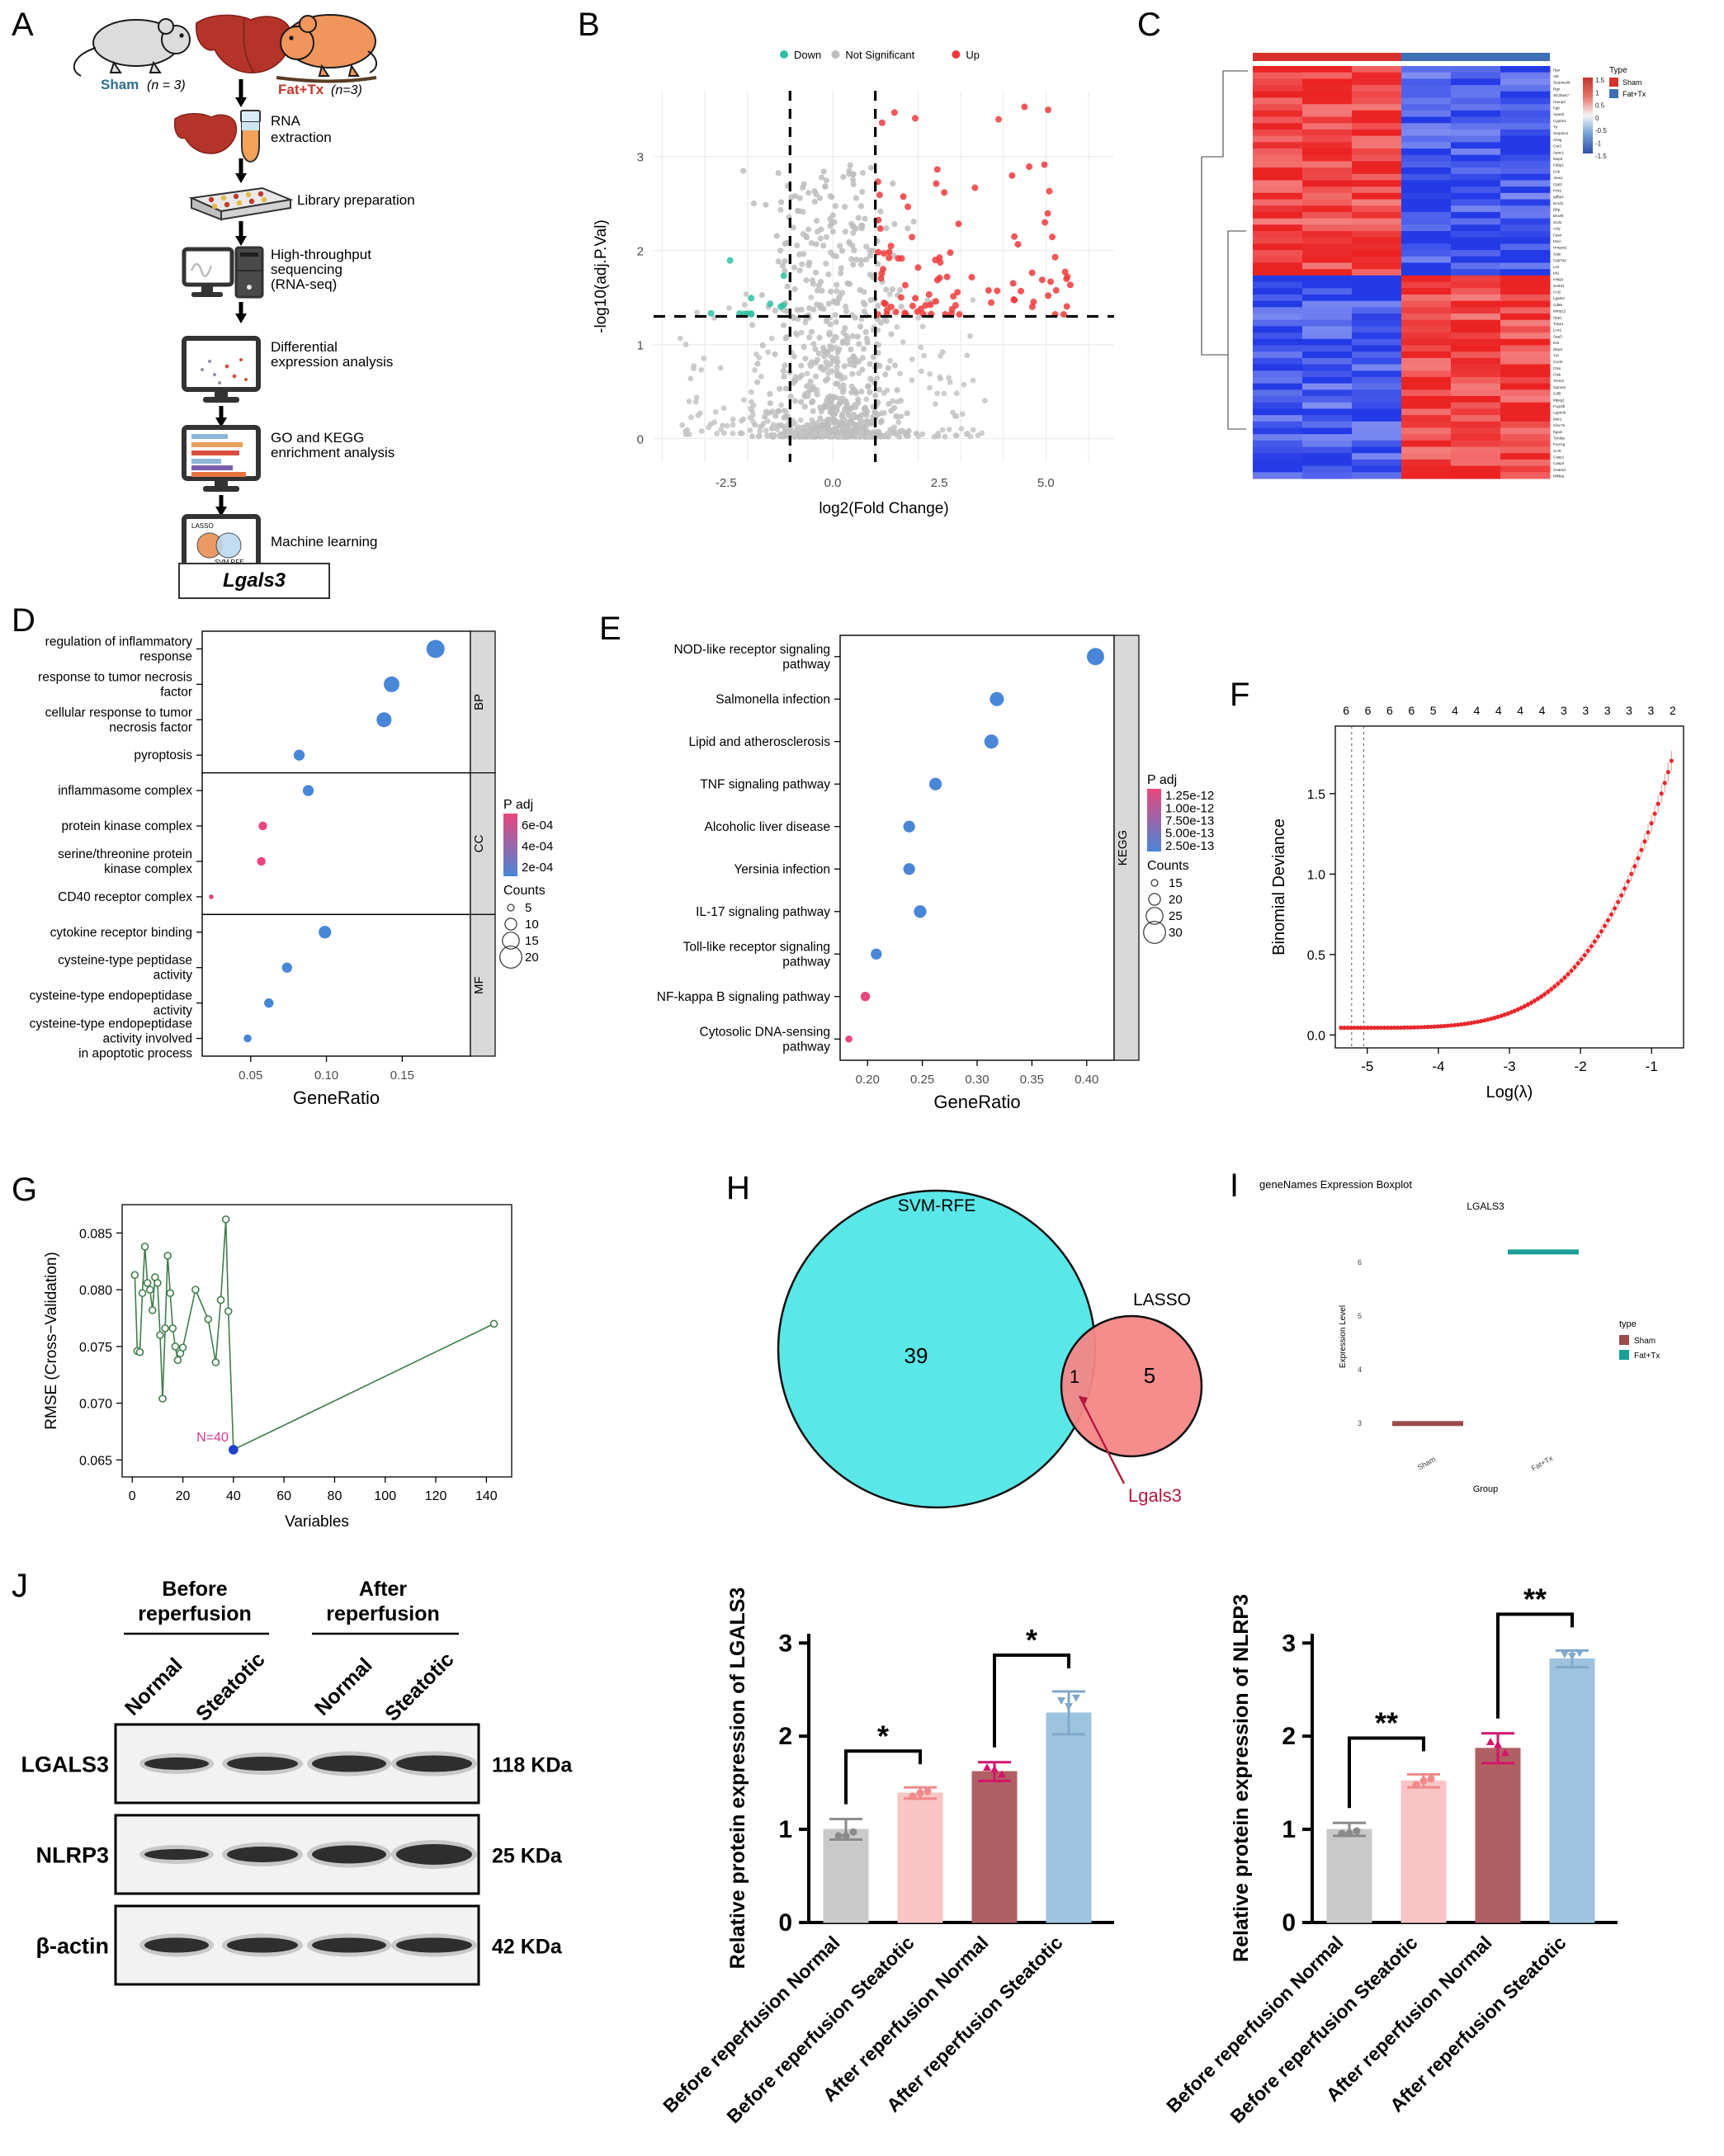 The height and width of the screenshot is (2156, 1724). What do you see at coordinates (1368, 710) in the screenshot?
I see `top-axis-label: 6` at bounding box center [1368, 710].